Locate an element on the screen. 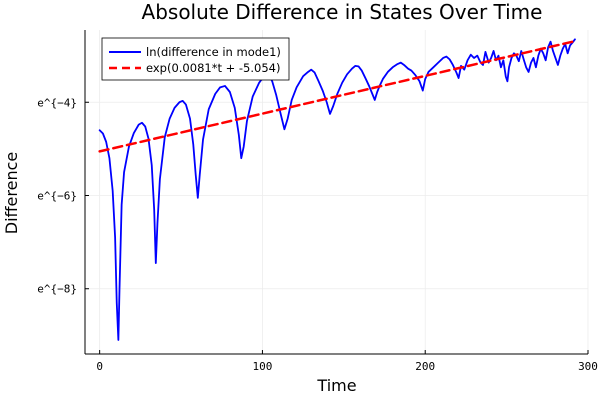 The height and width of the screenshot is (400, 600). x-axis-label: Time is located at coordinates (336, 385).